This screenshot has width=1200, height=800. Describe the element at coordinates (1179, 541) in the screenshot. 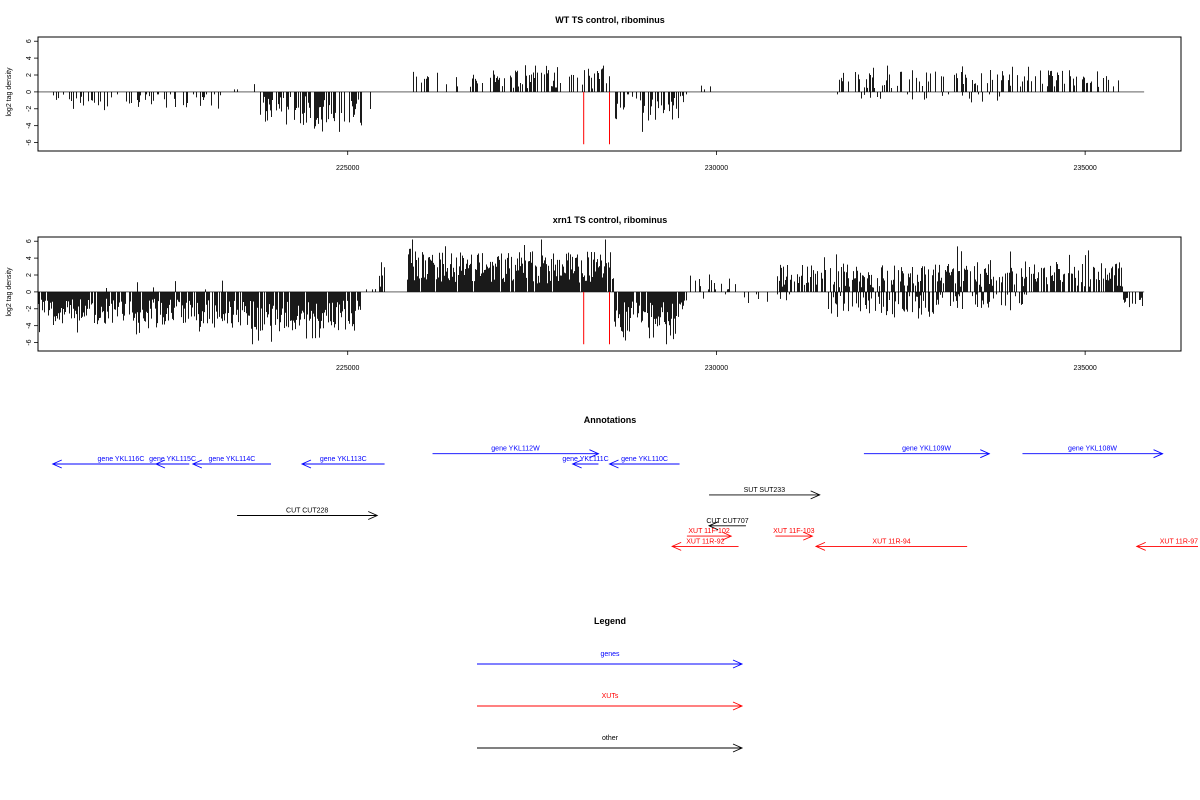

I see `feature-label: XUT 11R-97` at that location.